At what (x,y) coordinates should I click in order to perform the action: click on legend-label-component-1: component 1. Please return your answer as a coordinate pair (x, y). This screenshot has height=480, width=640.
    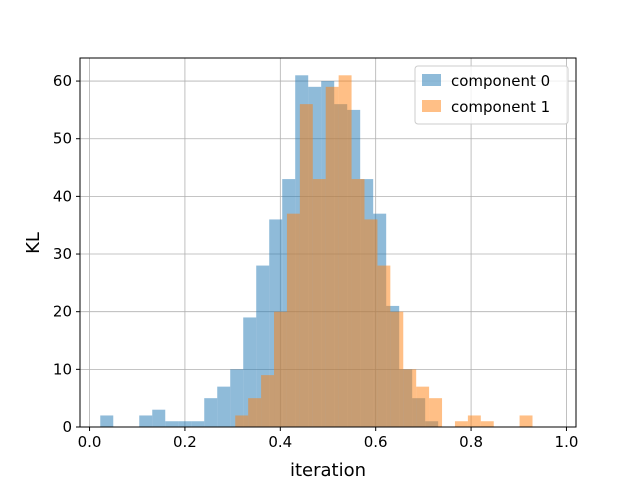
    Looking at the image, I should click on (500, 107).